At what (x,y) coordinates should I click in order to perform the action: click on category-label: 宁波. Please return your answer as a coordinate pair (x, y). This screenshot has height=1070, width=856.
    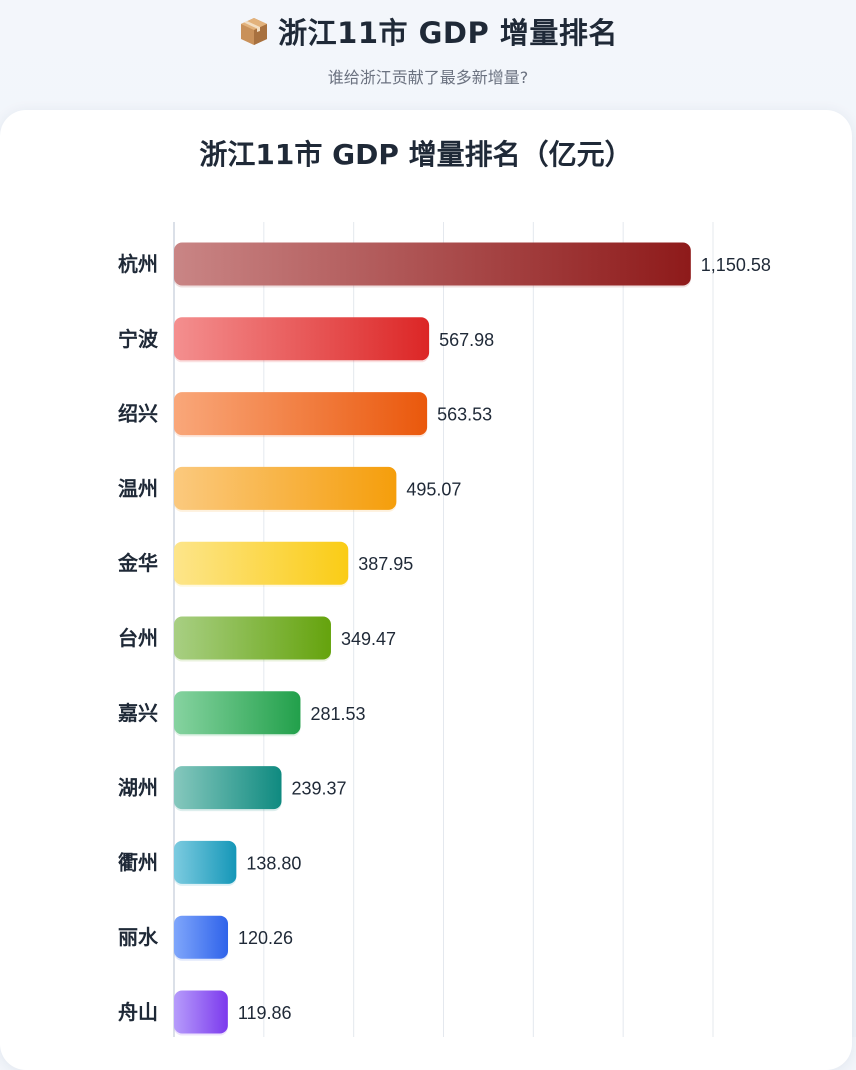
    Looking at the image, I should click on (138, 339).